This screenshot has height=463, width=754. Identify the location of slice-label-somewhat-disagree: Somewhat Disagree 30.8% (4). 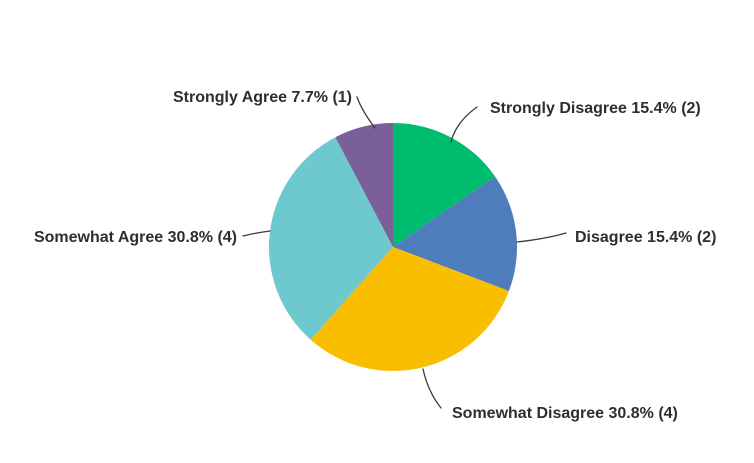
(565, 413).